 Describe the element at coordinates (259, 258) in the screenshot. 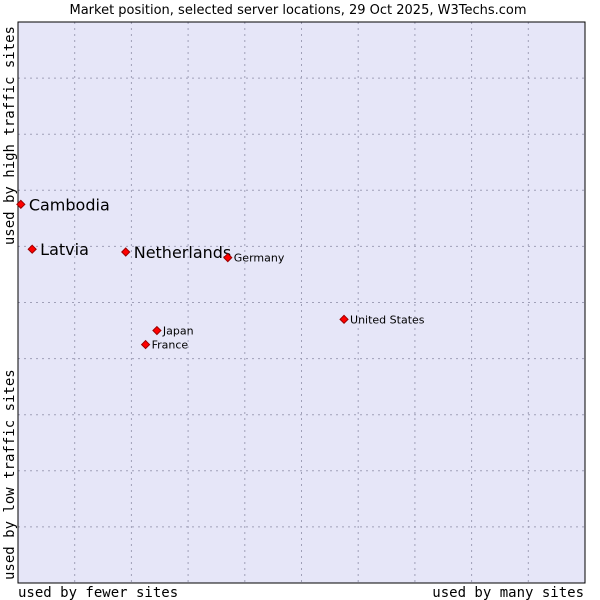

I see `data-point-label: Germany` at that location.